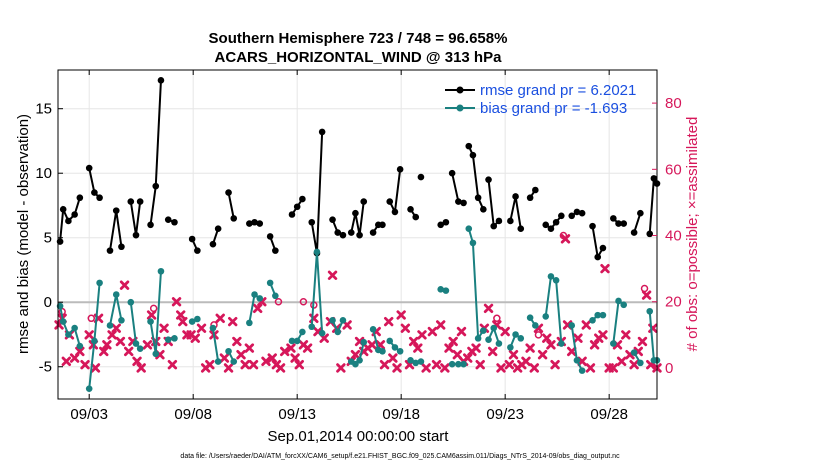 The width and height of the screenshot is (830, 470). Describe the element at coordinates (673, 302) in the screenshot. I see `y2-tick-label: 20` at that location.